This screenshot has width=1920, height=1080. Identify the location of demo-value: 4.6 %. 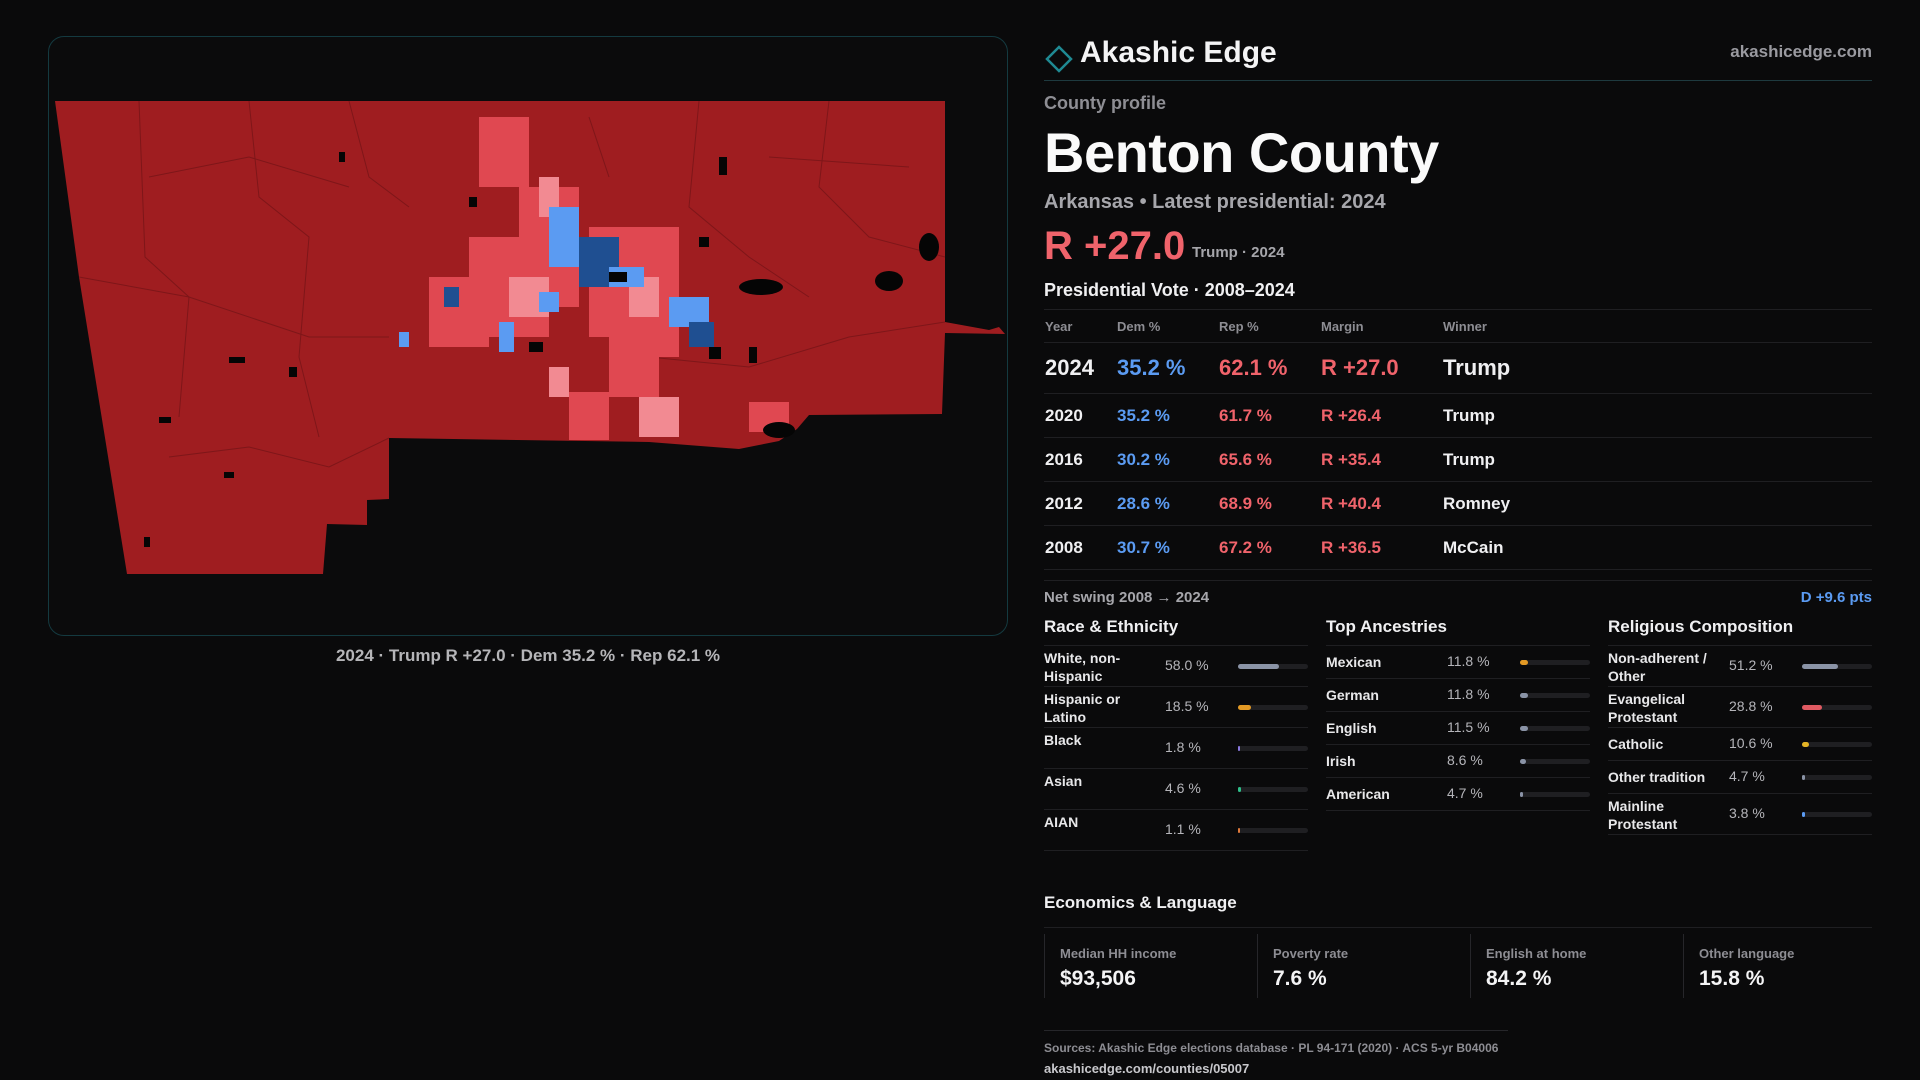
(1183, 788).